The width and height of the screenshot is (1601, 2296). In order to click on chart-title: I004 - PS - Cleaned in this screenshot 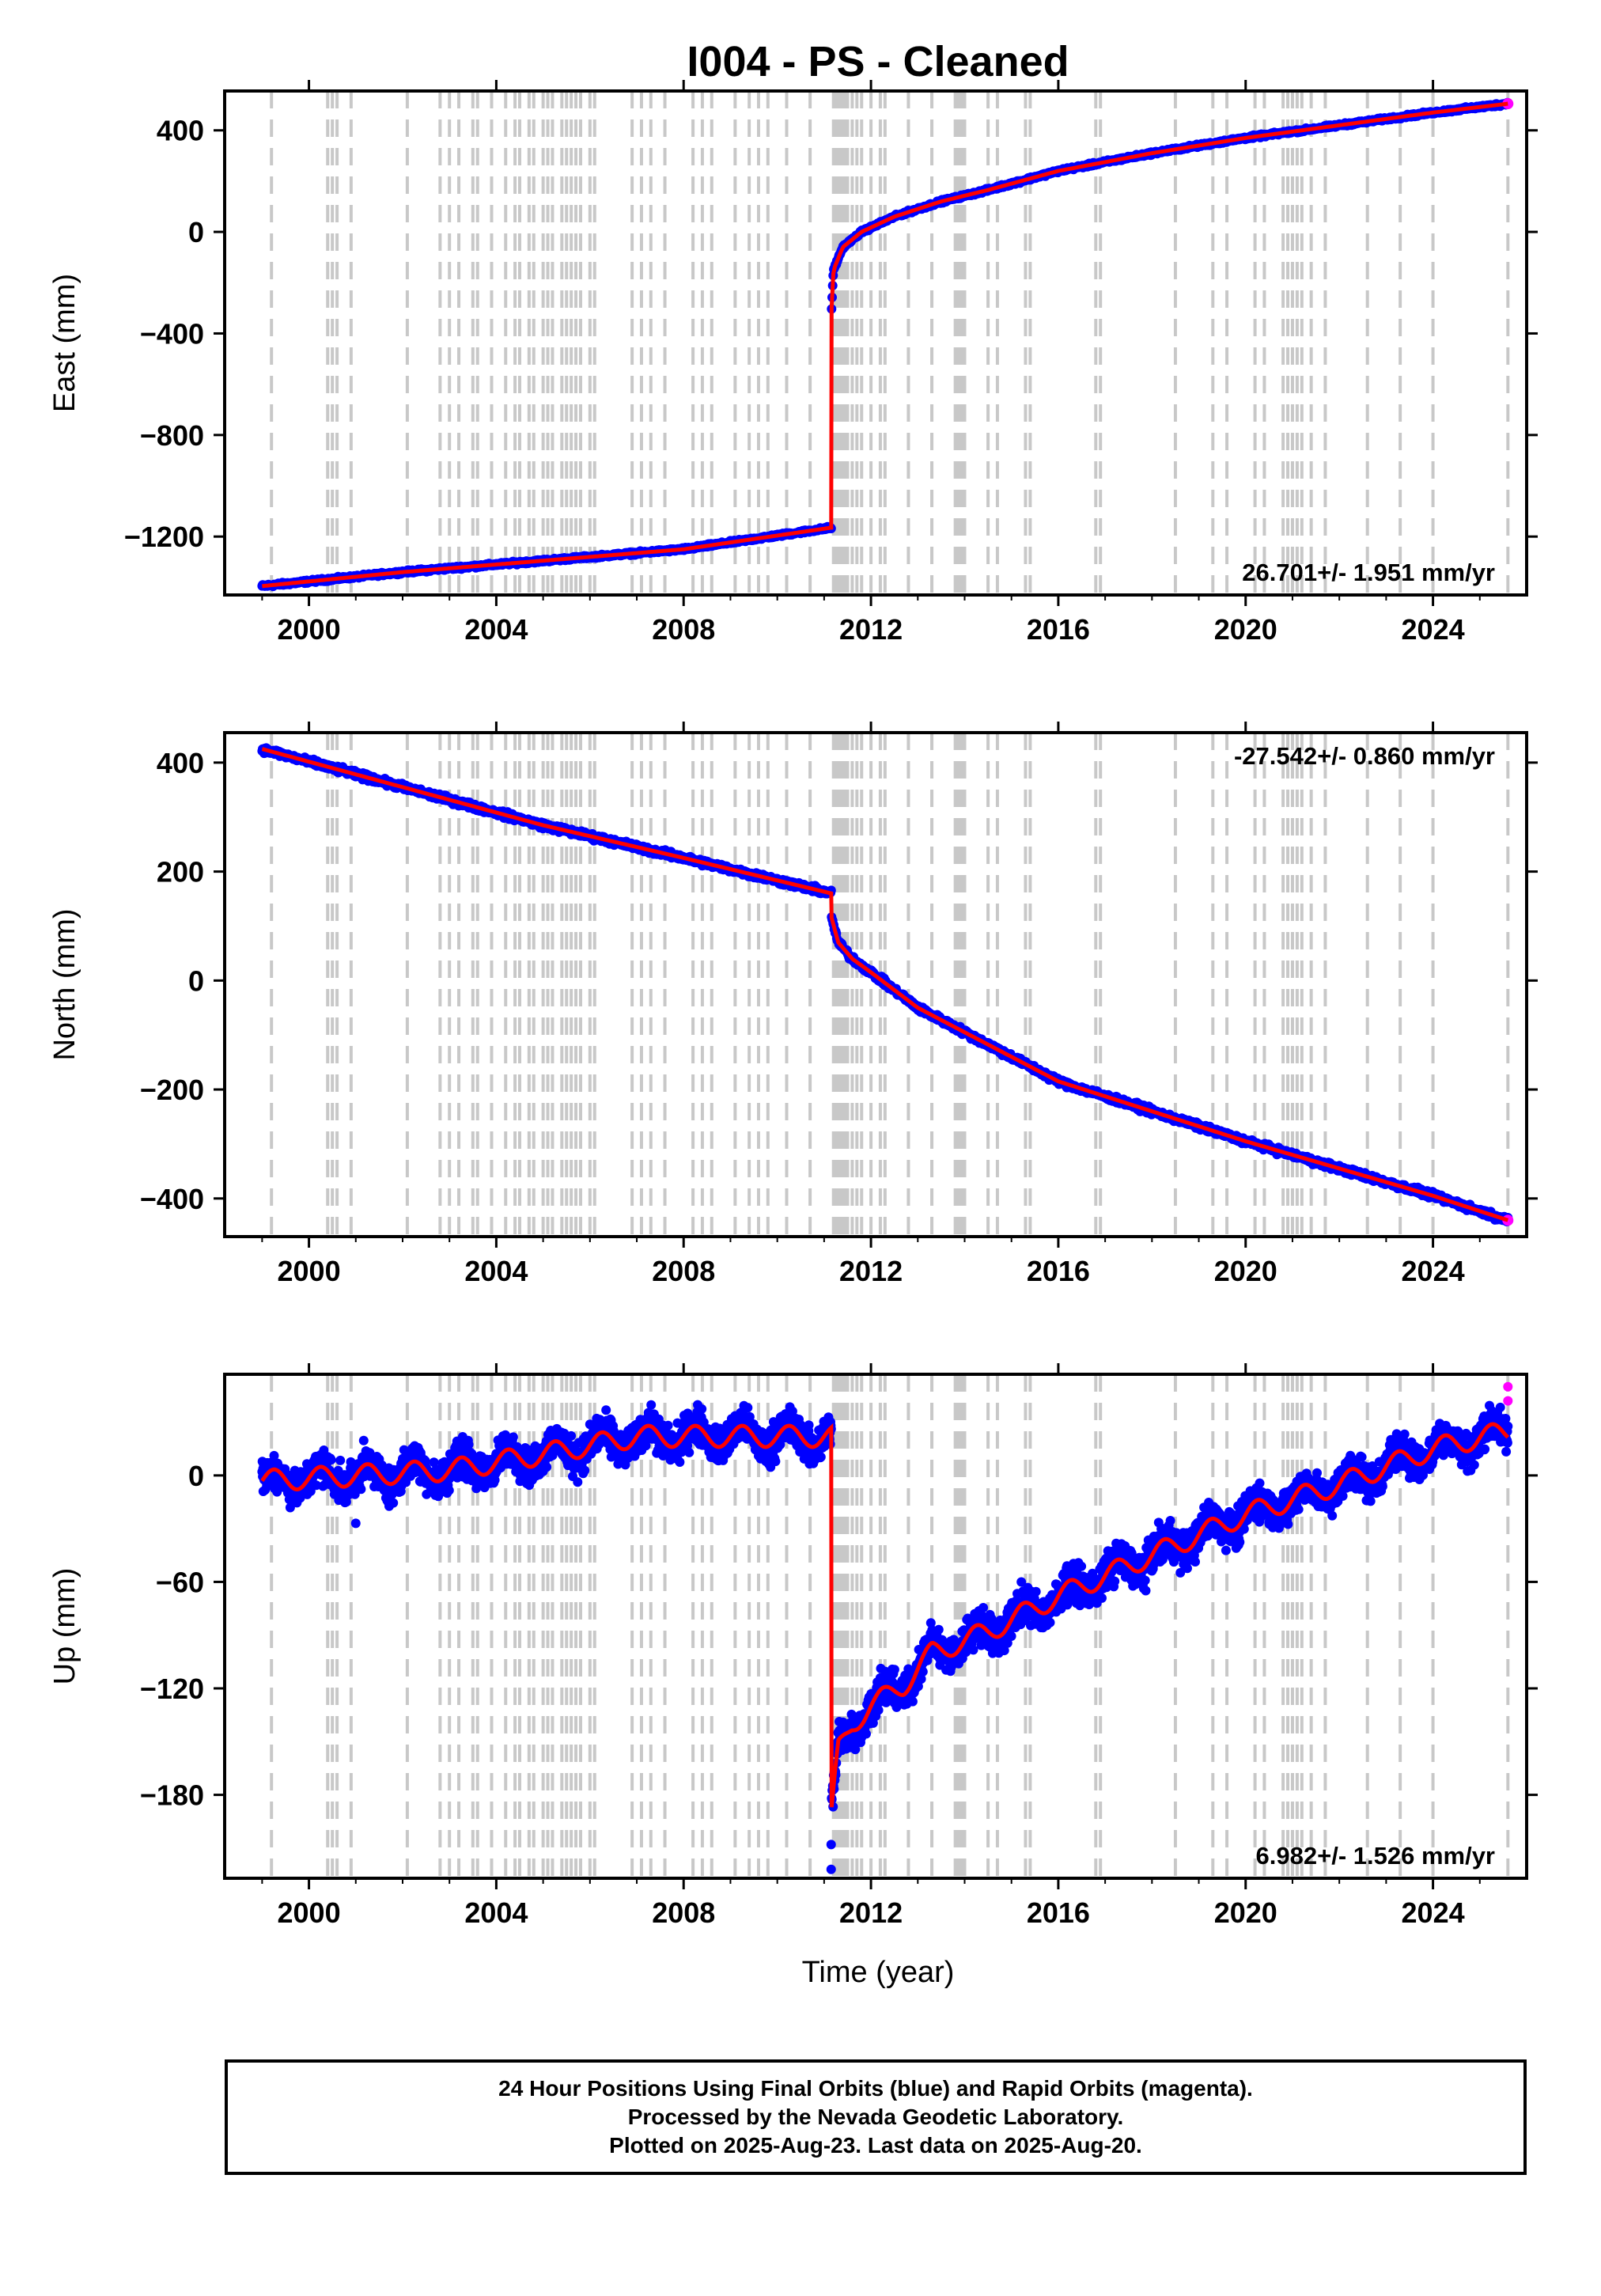, I will do `click(878, 61)`.